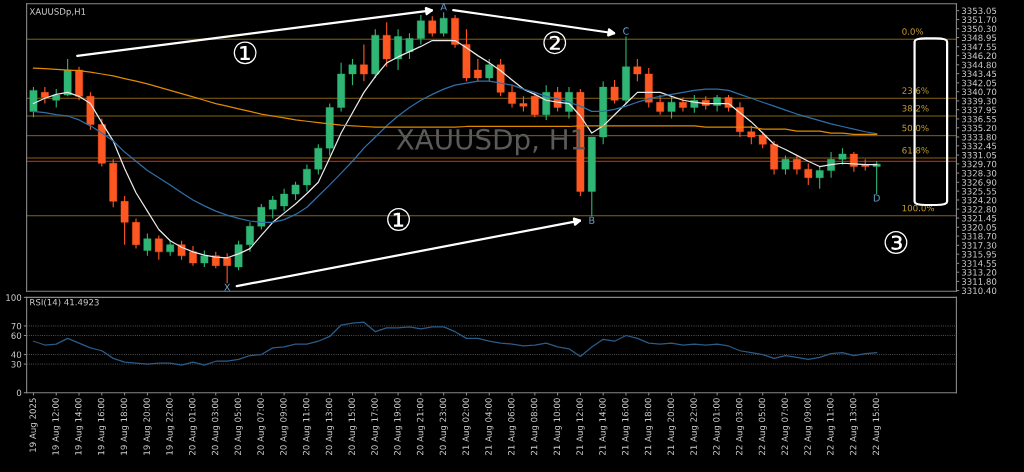 The image size is (1024, 472). Describe the element at coordinates (740, 426) in the screenshot. I see `x-tick-label: 22 Aug 03:00` at that location.